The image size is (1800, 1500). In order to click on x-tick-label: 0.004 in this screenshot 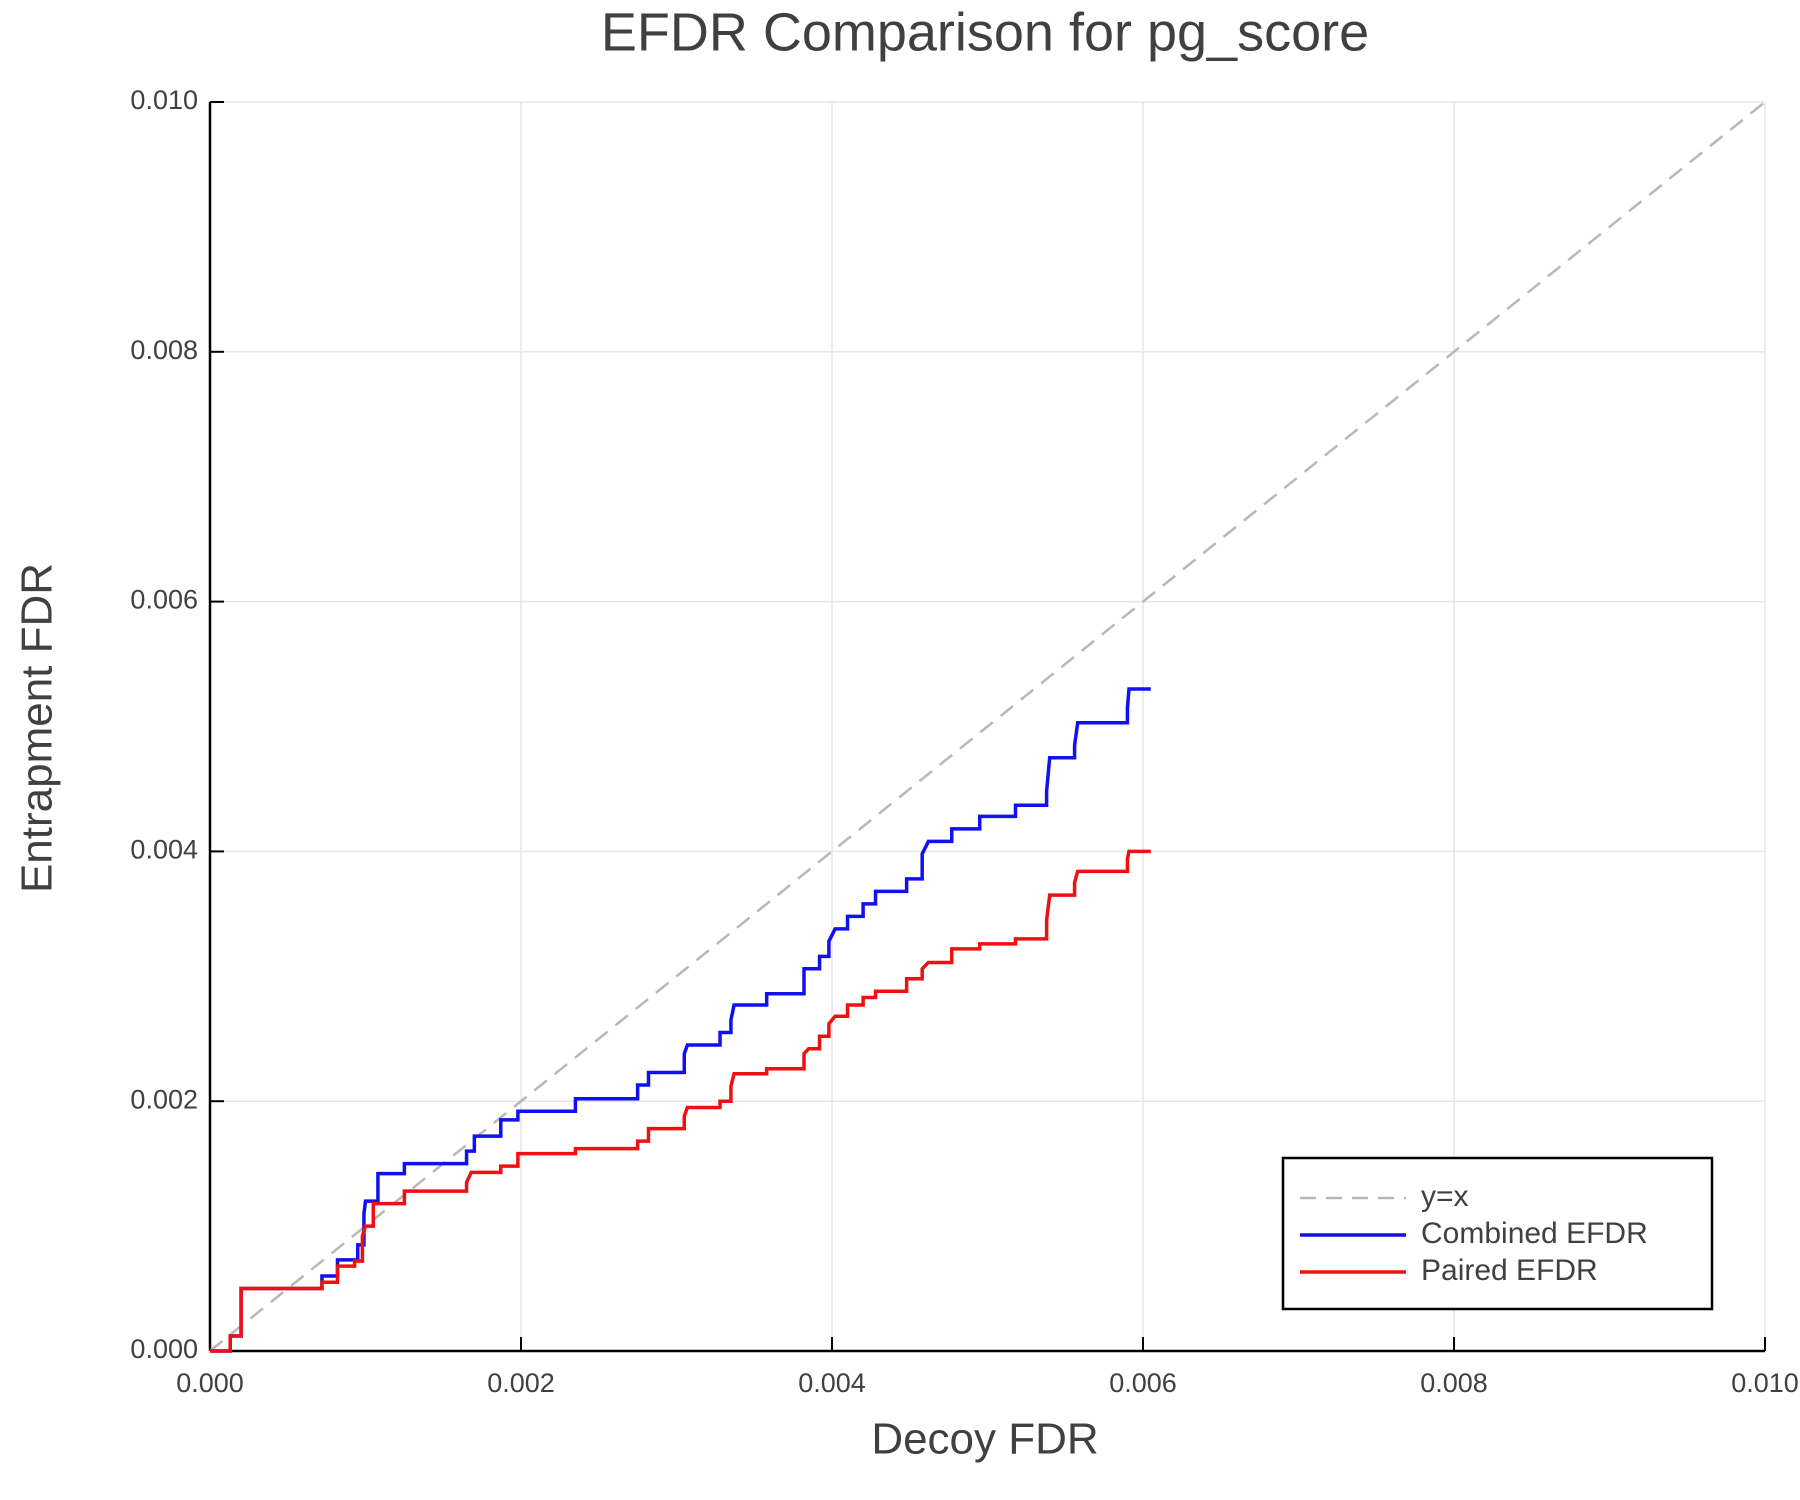, I will do `click(832, 1383)`.